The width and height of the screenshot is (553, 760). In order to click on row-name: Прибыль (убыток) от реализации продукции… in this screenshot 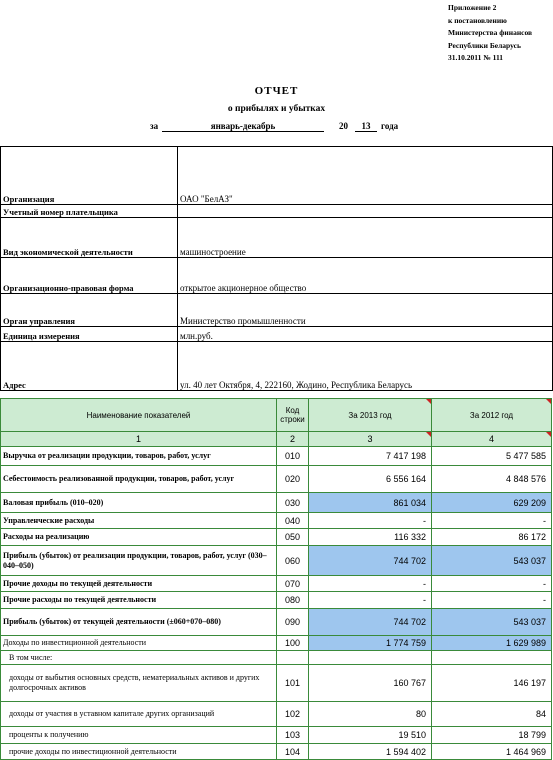, I will do `click(138, 560)`.